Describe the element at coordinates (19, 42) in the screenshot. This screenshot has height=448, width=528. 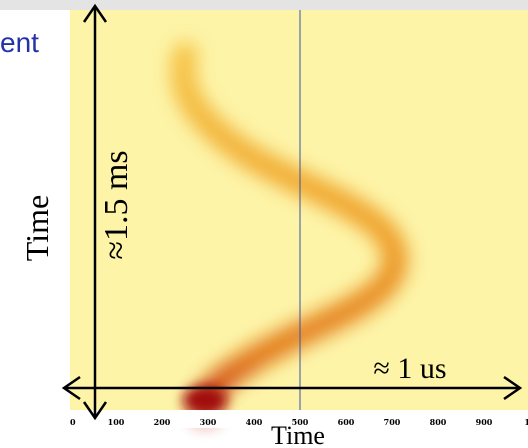
I see `slide-title: ent` at that location.